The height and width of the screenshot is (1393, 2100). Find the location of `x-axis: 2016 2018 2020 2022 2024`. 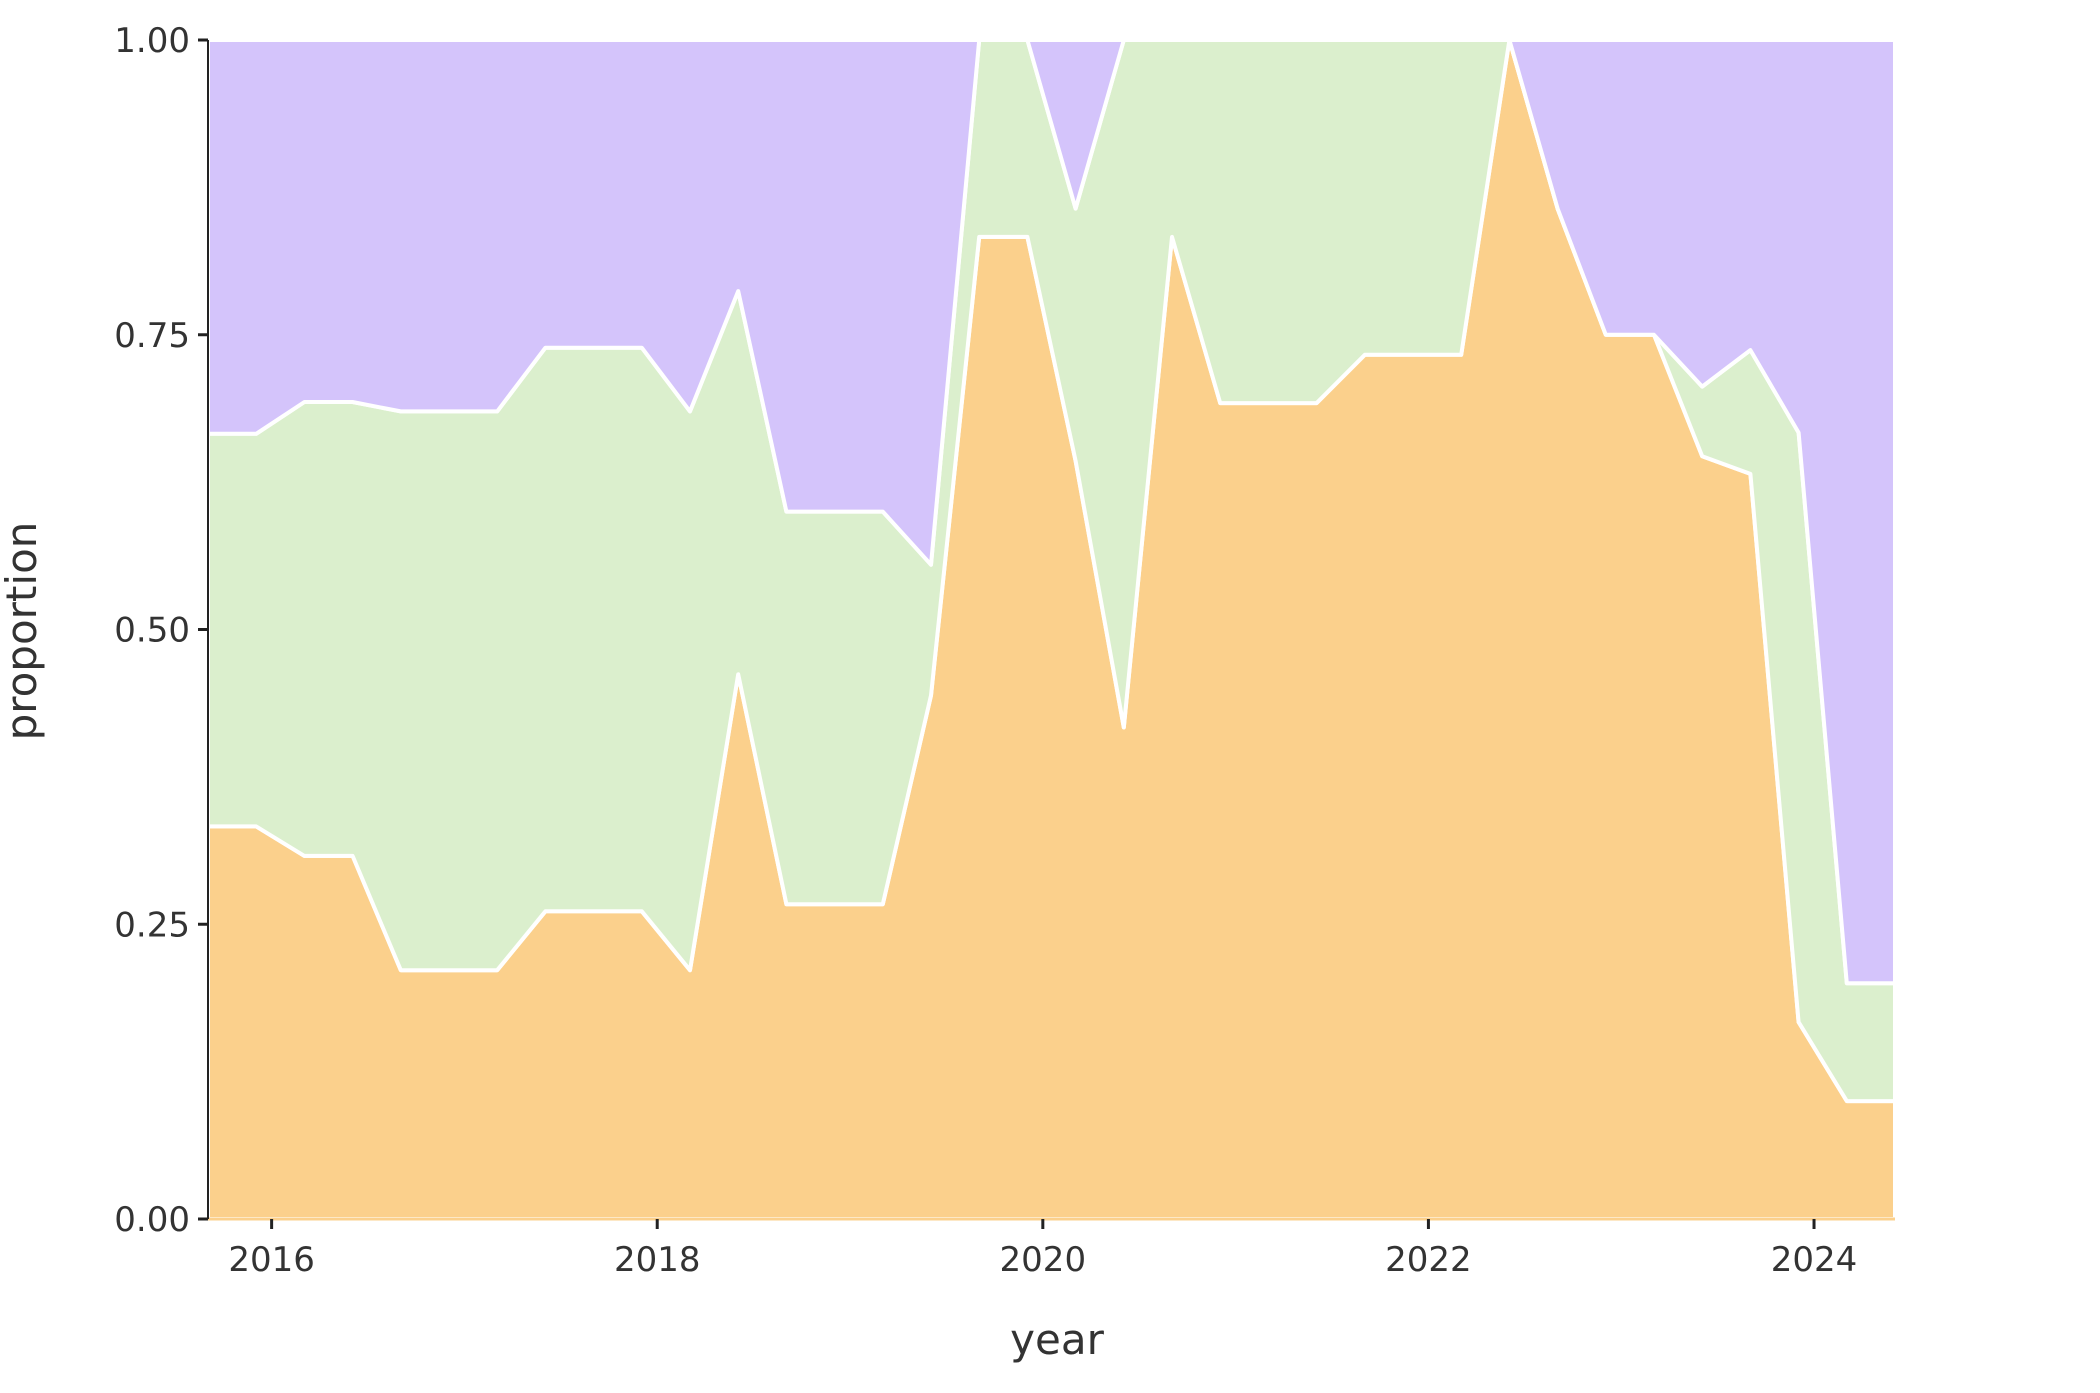

x-axis: 2016 2018 2020 2022 2024 is located at coordinates (1042, 1249).